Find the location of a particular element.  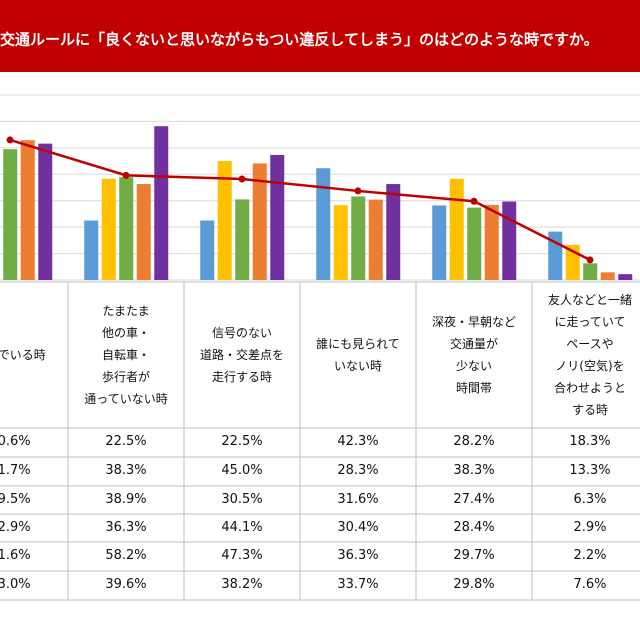

table-value: 33.7% is located at coordinates (358, 584).